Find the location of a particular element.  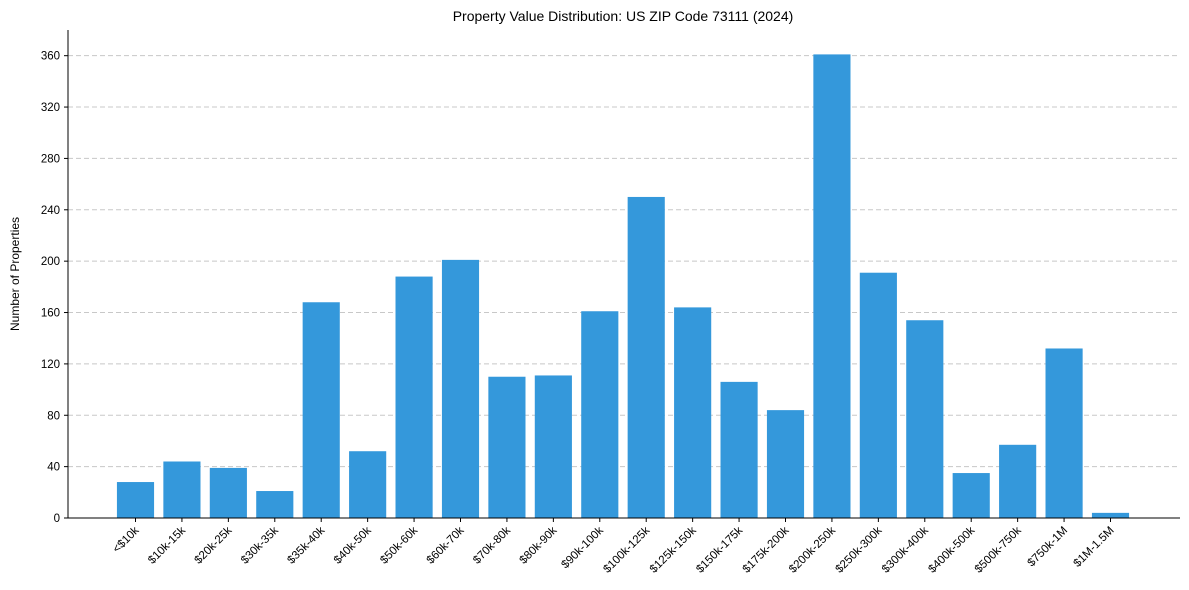

y-tick-label: 240 is located at coordinates (50, 211).